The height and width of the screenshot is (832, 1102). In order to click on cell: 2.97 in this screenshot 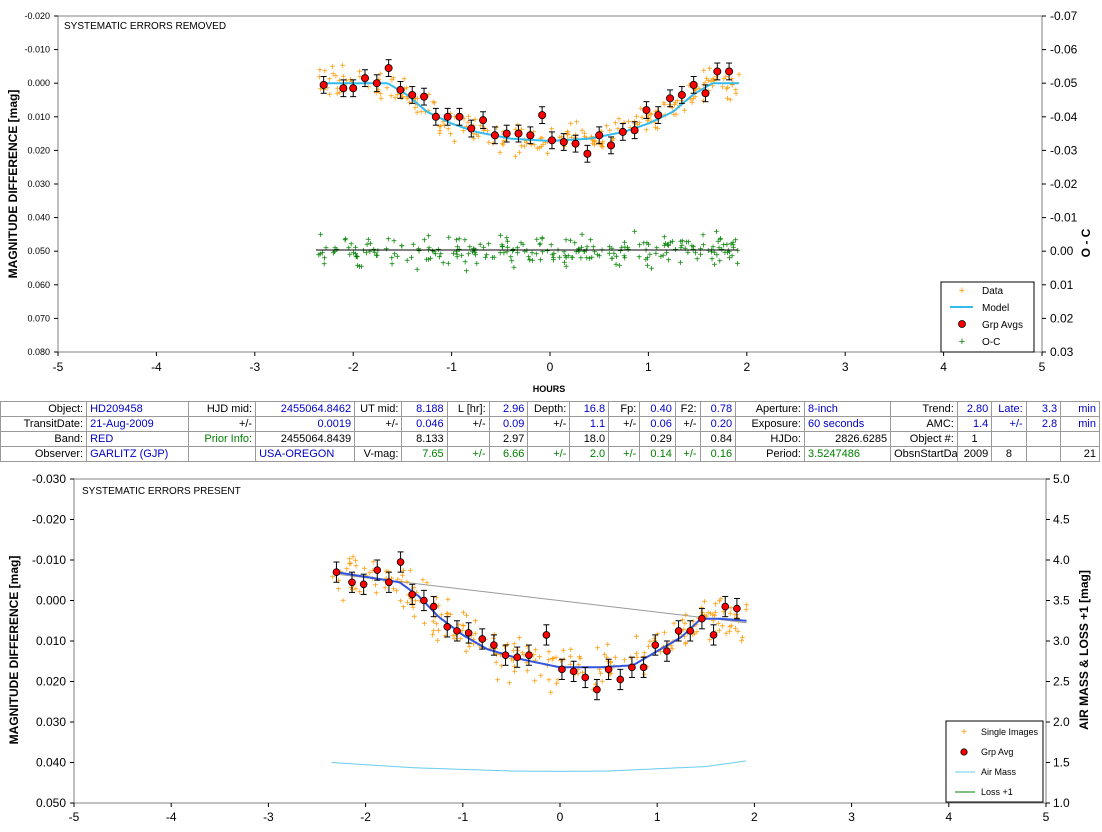, I will do `click(508, 439)`.